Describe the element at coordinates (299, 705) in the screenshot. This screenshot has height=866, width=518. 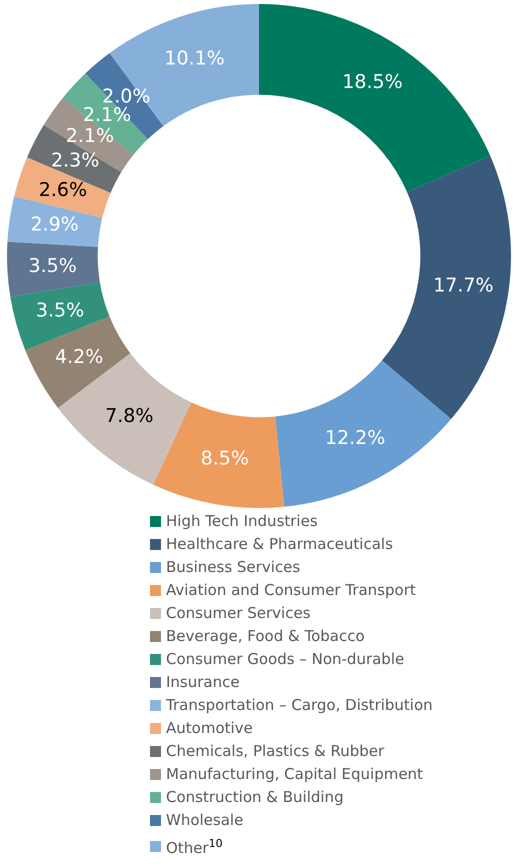
I see `legend-label: Transportation – Cargo, Distribution` at that location.